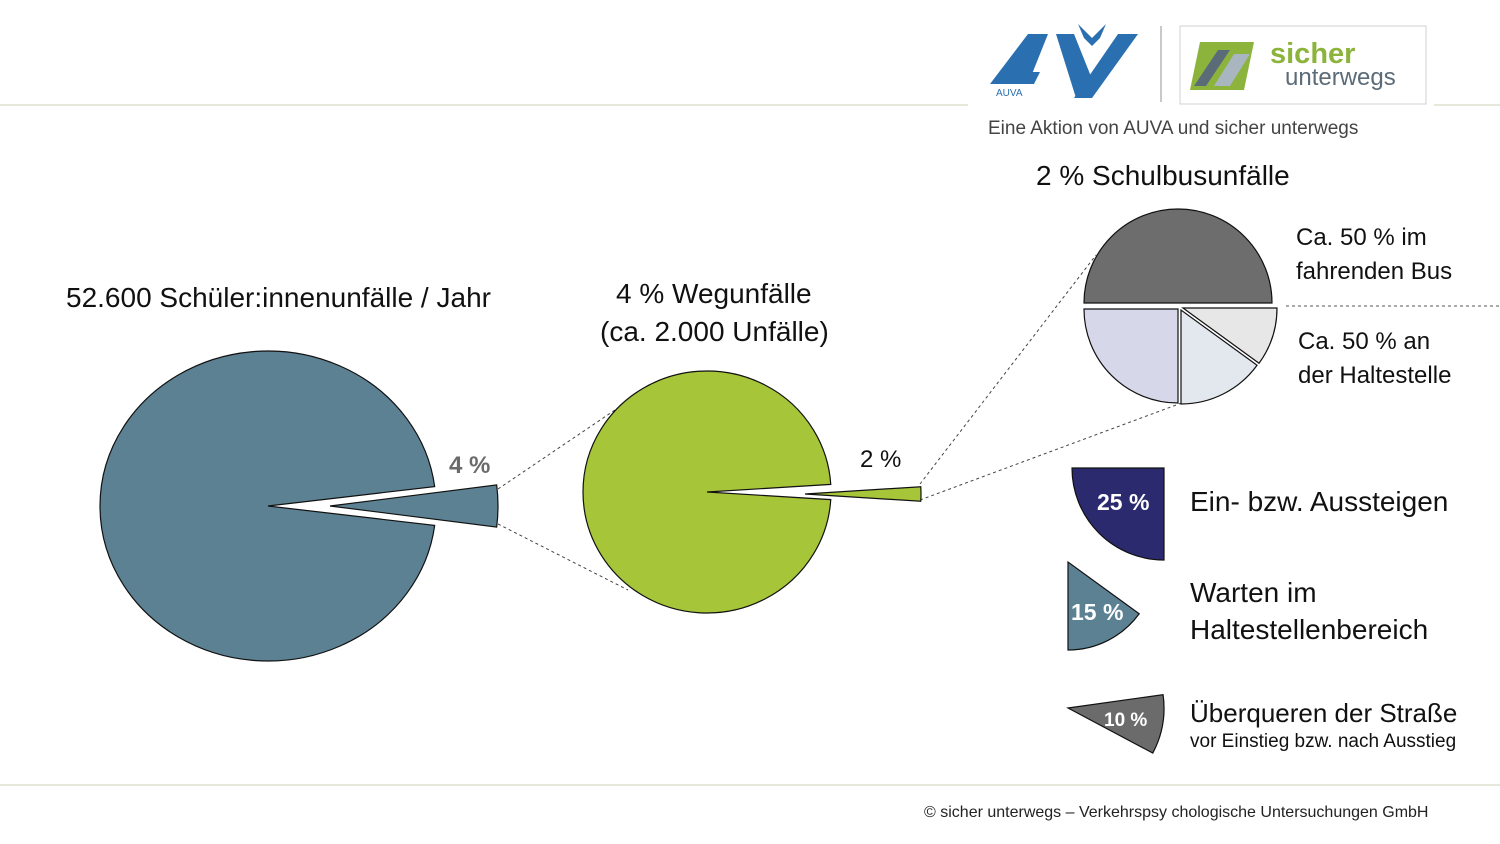 The image size is (1500, 844). I want to click on logos-graphic, so click(1208, 64).